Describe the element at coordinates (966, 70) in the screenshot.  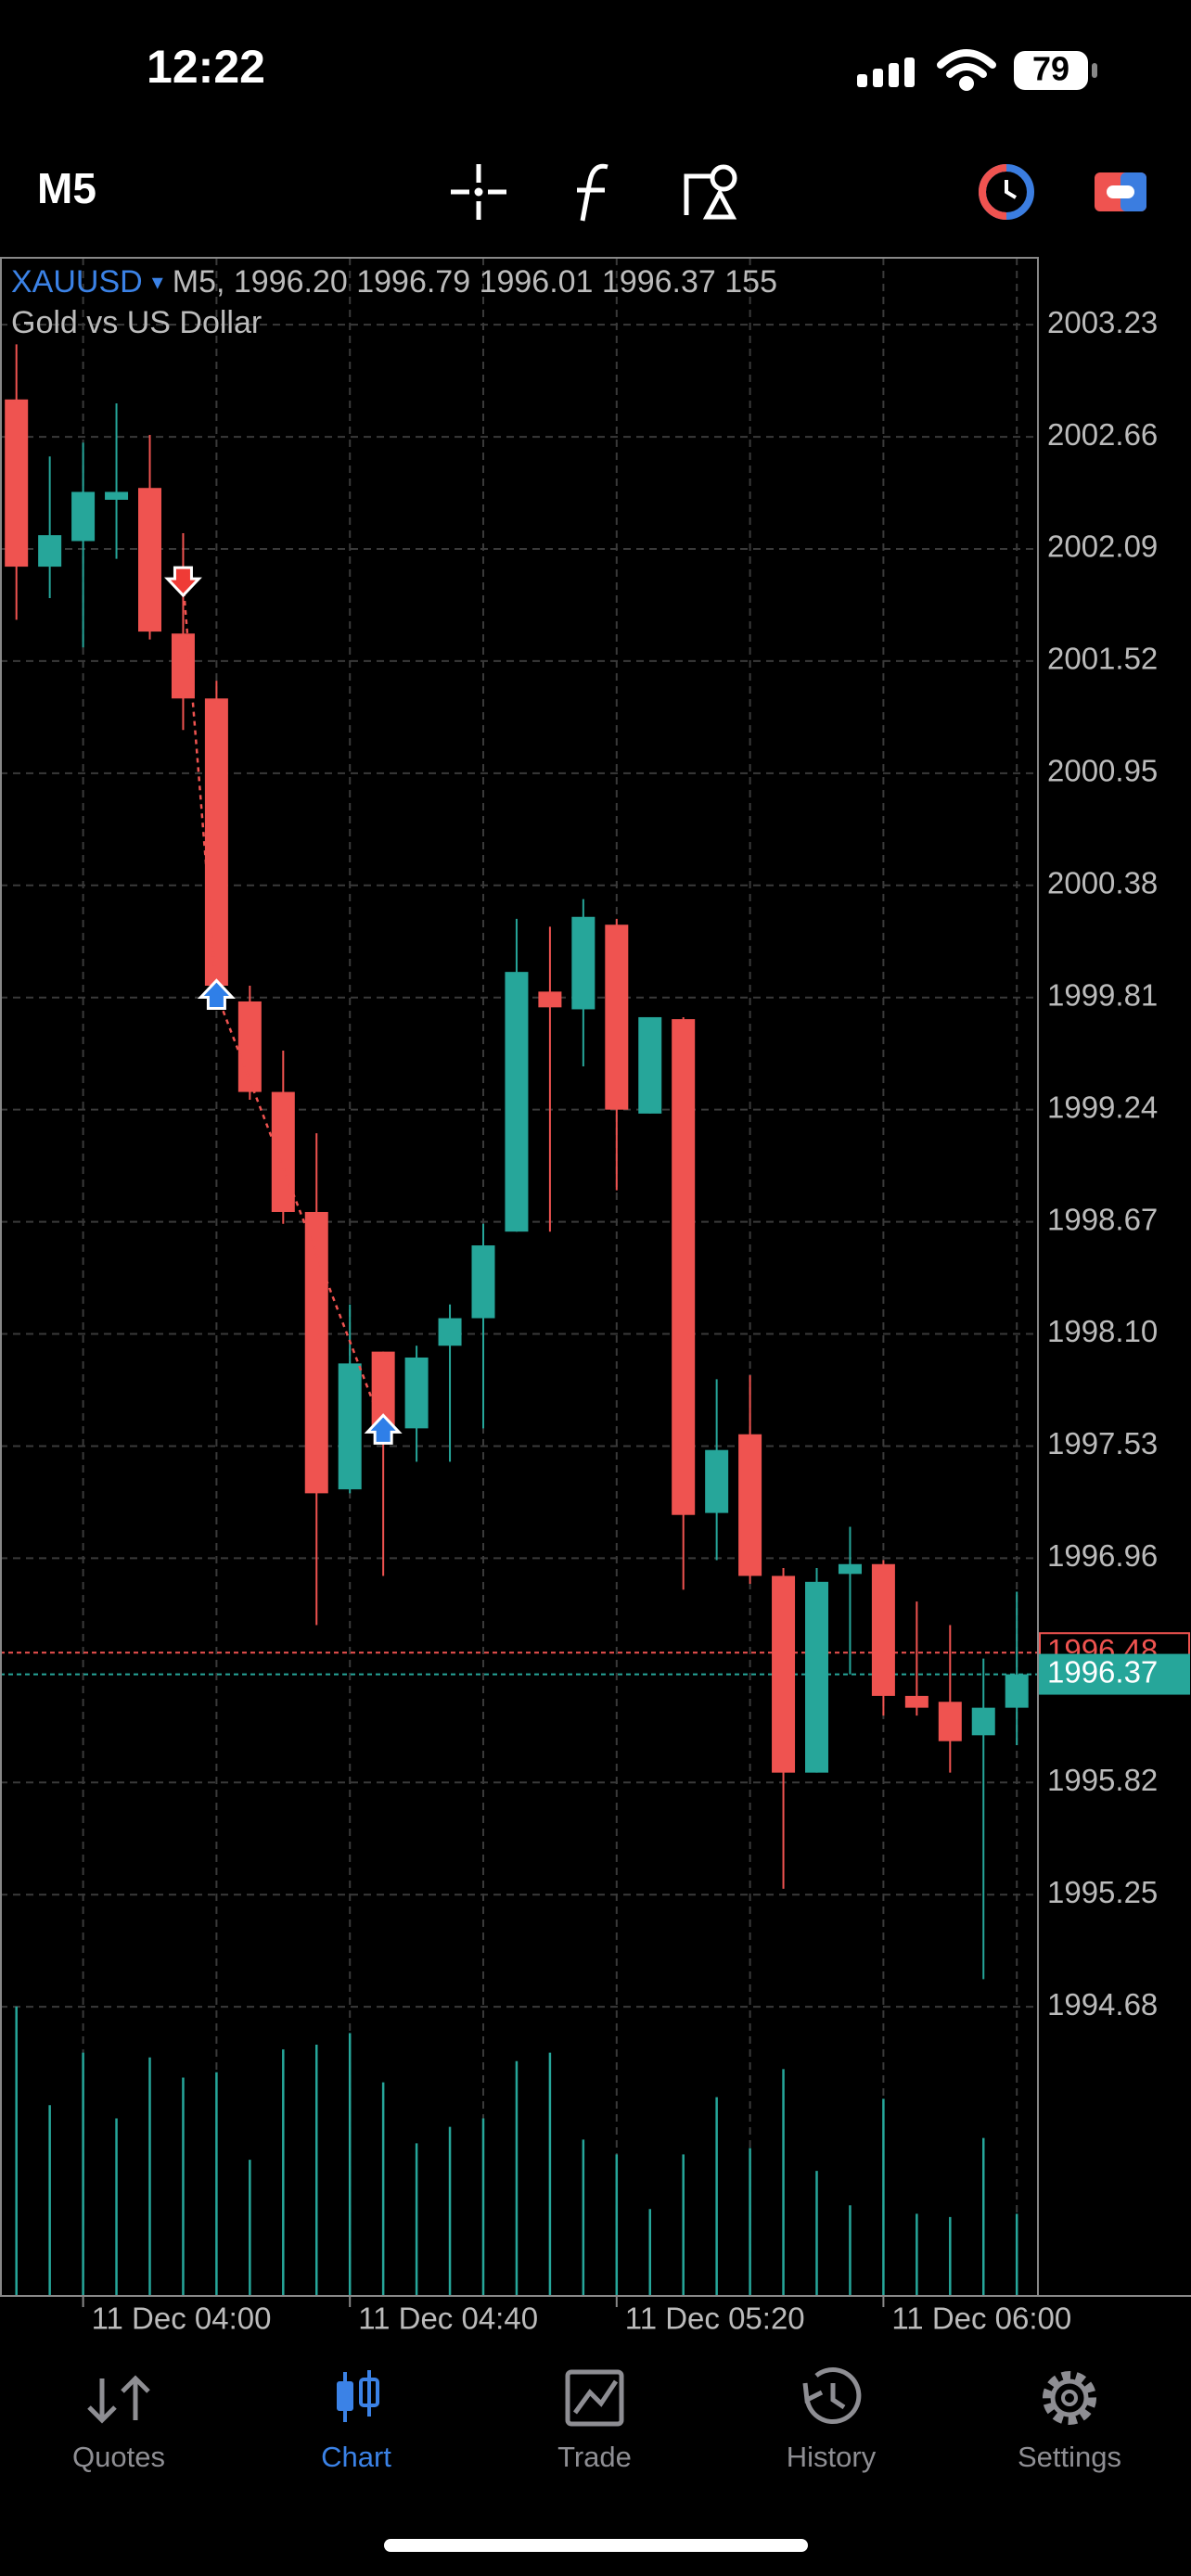
I see `wifi-icon` at that location.